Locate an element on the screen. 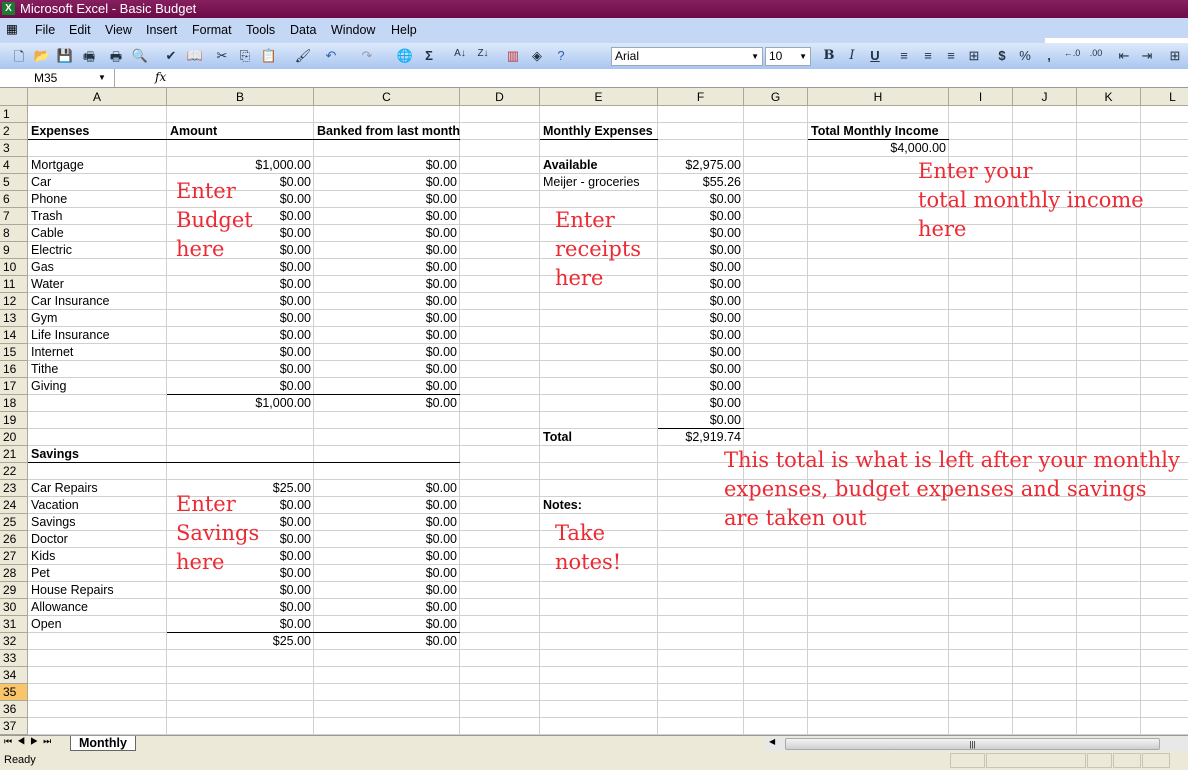  increase-decimal-icon: ←.0 is located at coordinates (1072, 53).